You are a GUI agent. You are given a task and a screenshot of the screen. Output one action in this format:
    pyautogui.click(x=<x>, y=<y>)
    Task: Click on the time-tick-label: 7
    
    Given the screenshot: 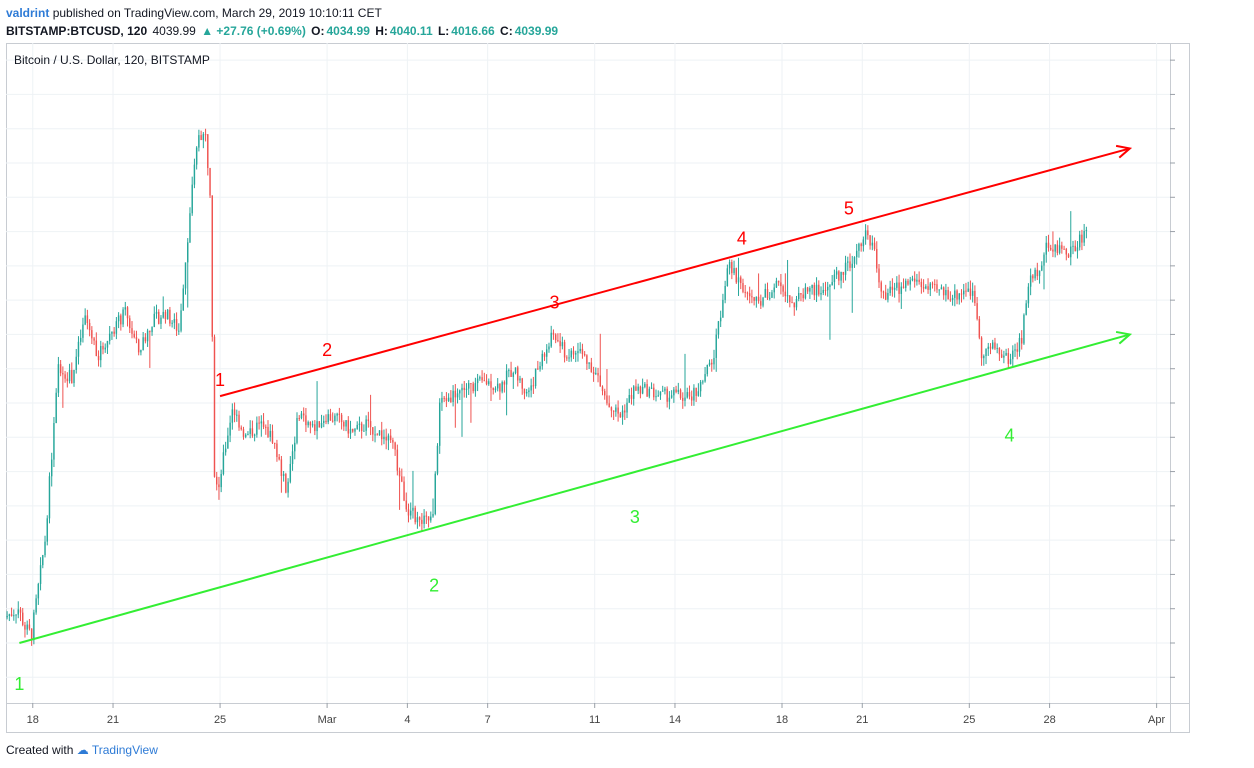 What is the action you would take?
    pyautogui.click(x=488, y=720)
    